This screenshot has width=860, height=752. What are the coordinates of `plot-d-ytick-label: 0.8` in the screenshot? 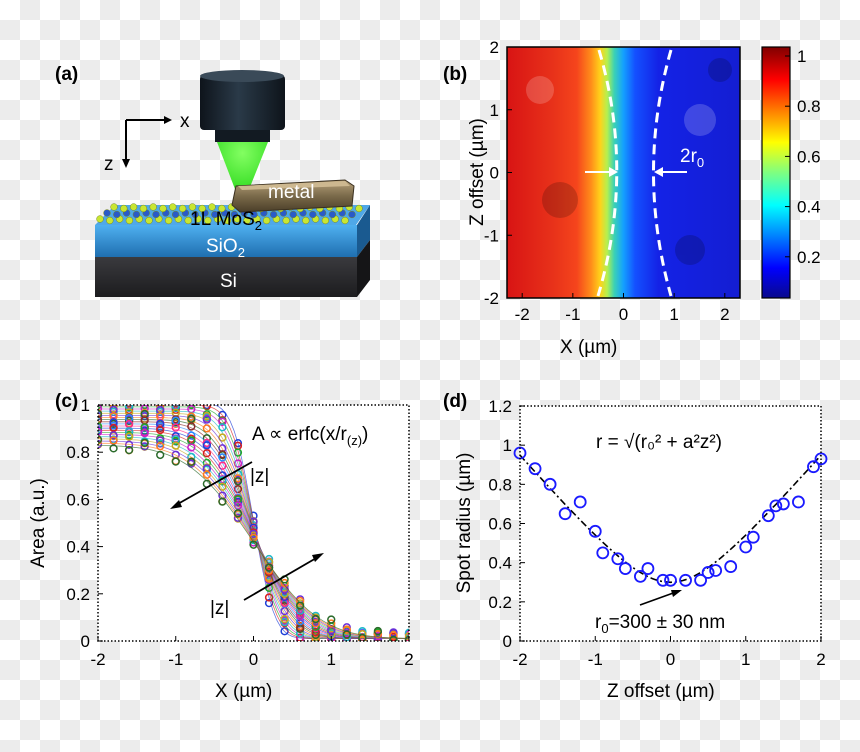 It's located at (500, 484).